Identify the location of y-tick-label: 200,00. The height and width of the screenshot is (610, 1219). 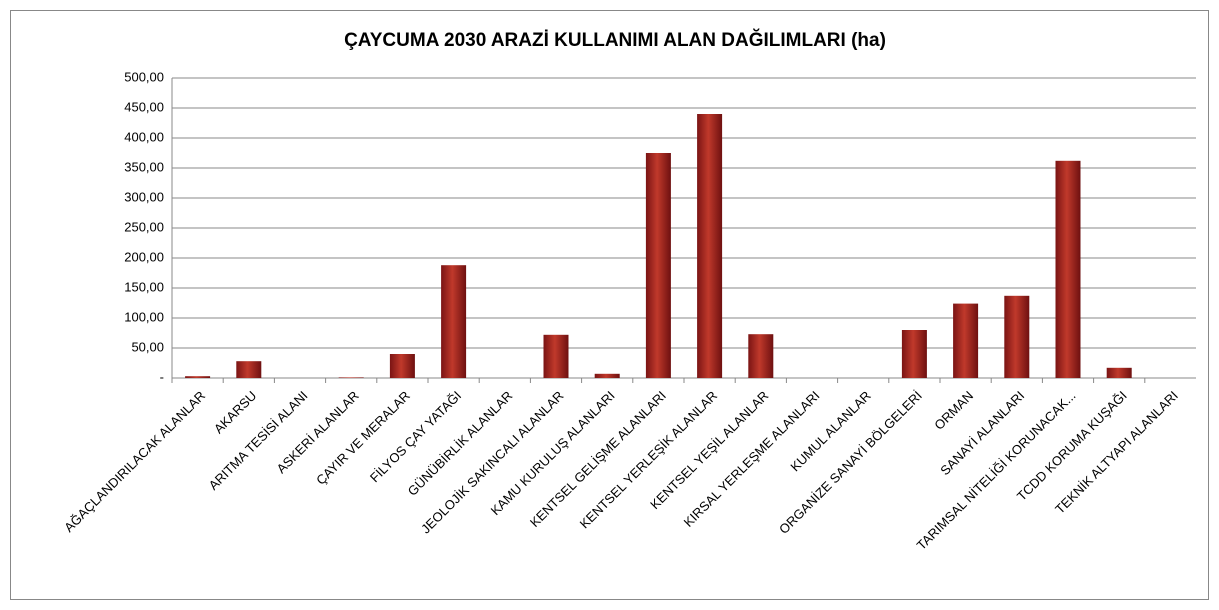
(144, 256).